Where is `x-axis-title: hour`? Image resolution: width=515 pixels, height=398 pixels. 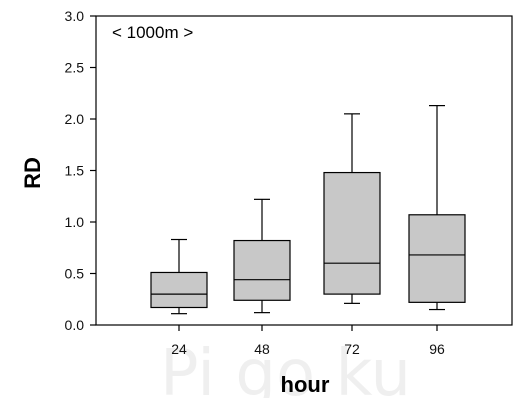 x-axis-title: hour is located at coordinates (305, 384).